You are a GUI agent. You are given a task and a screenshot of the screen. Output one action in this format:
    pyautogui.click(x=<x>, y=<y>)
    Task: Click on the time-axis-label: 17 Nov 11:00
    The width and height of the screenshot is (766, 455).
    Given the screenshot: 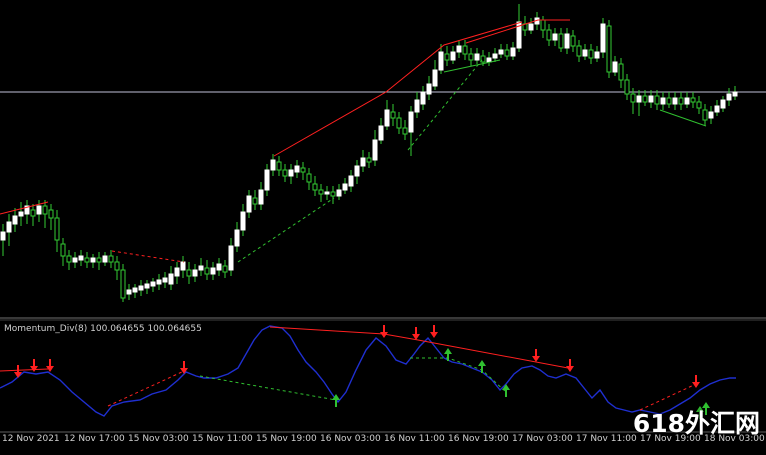 What is the action you would take?
    pyautogui.click(x=606, y=439)
    